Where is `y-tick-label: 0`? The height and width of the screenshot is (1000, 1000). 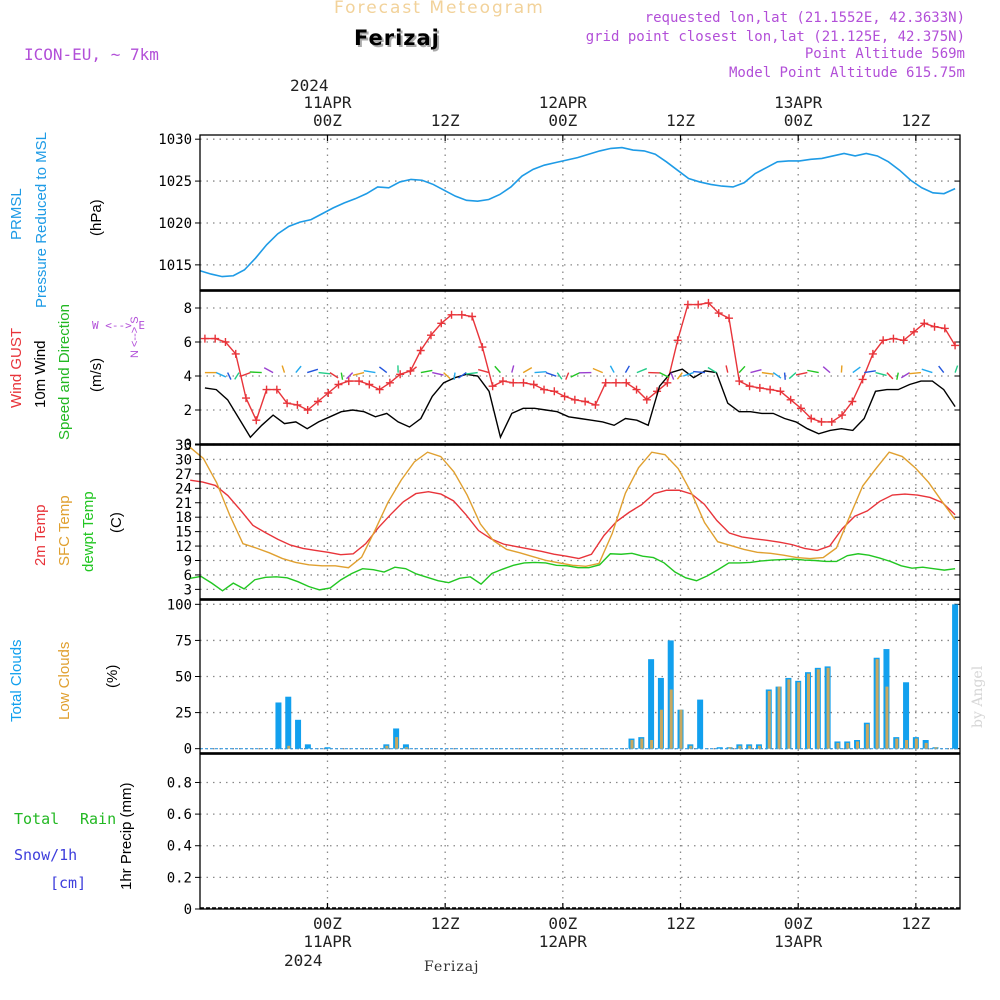 y-tick-label: 0 is located at coordinates (188, 445).